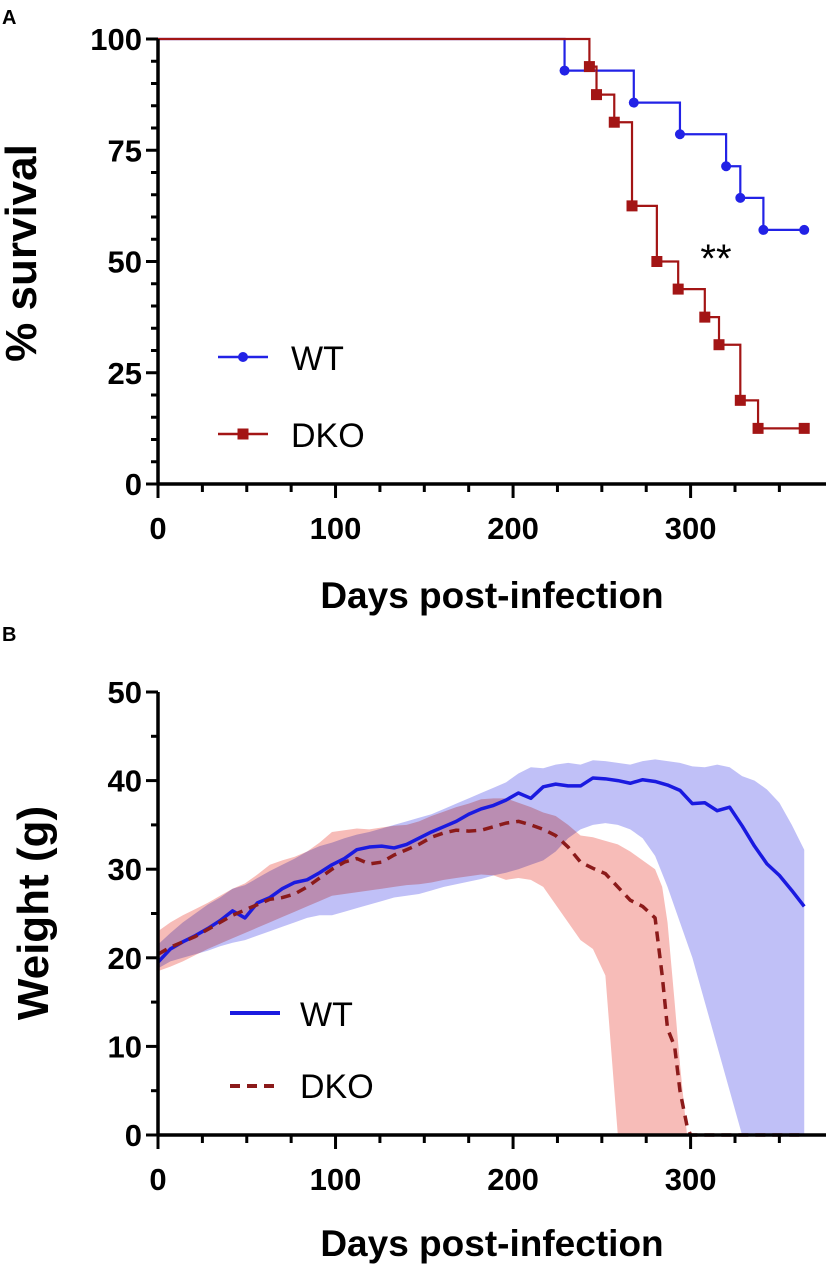 This screenshot has height=1268, width=827. I want to click on legend-wt-marker, so click(243, 357).